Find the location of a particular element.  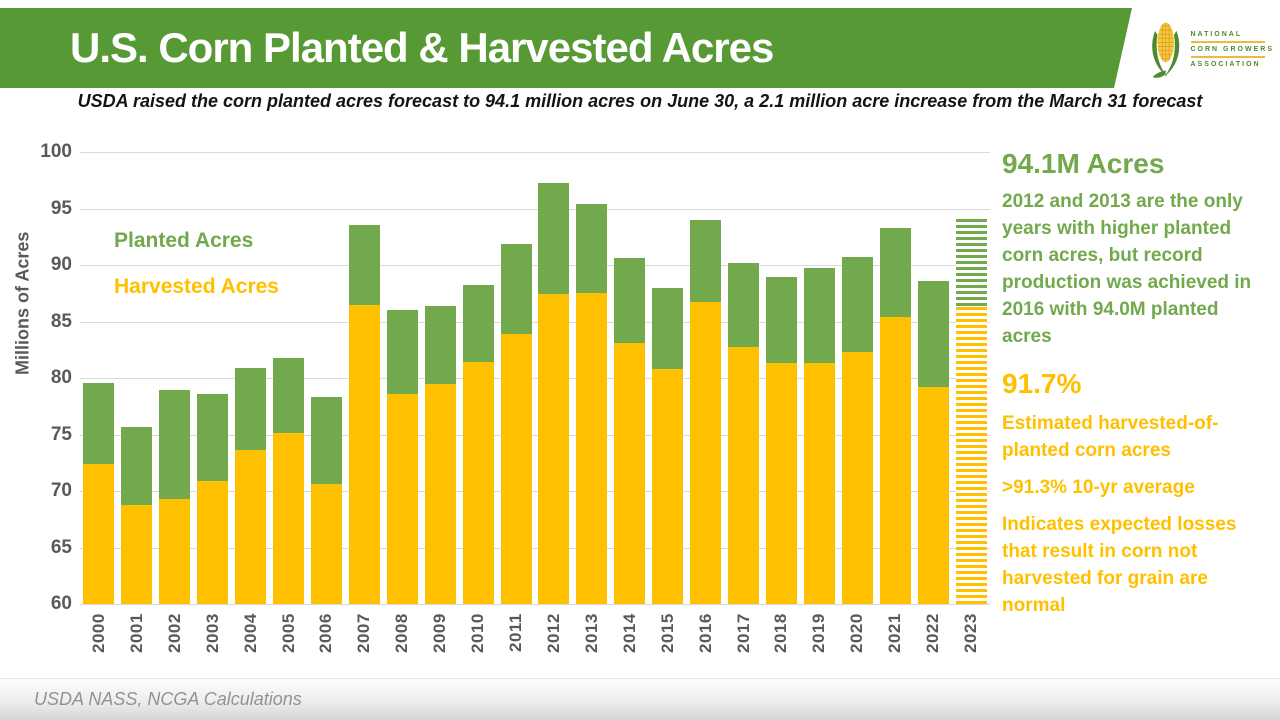

footer-bar: USDA NASS, NCGA Calculations is located at coordinates (640, 699).